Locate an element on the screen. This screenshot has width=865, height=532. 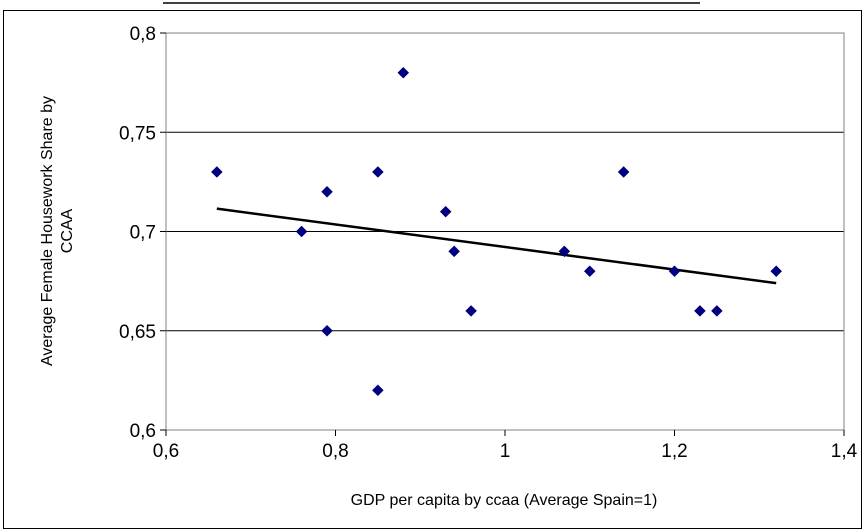
trendline is located at coordinates (496, 246).